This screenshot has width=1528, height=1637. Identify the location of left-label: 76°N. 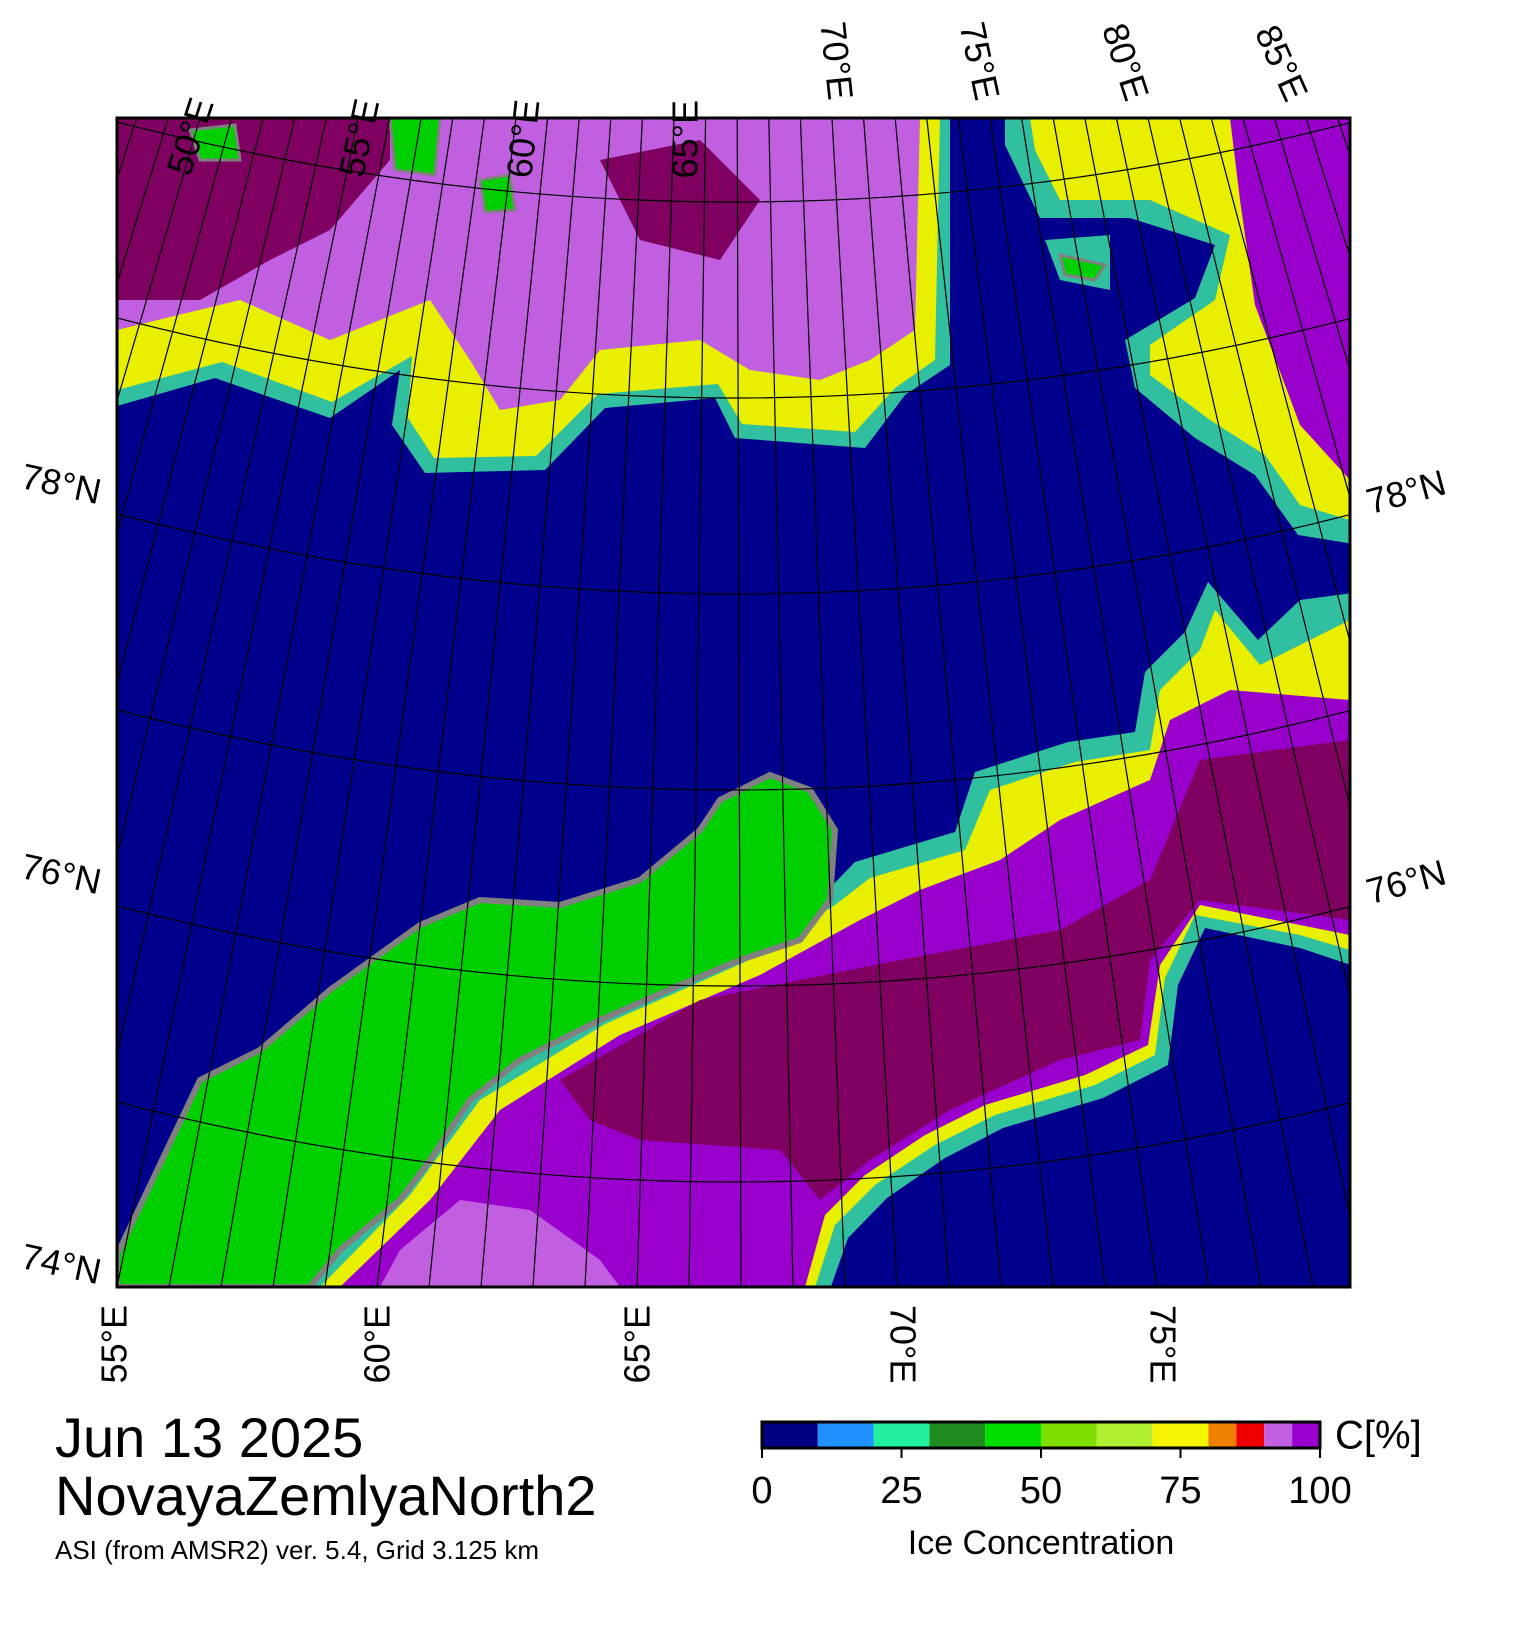
(61, 873).